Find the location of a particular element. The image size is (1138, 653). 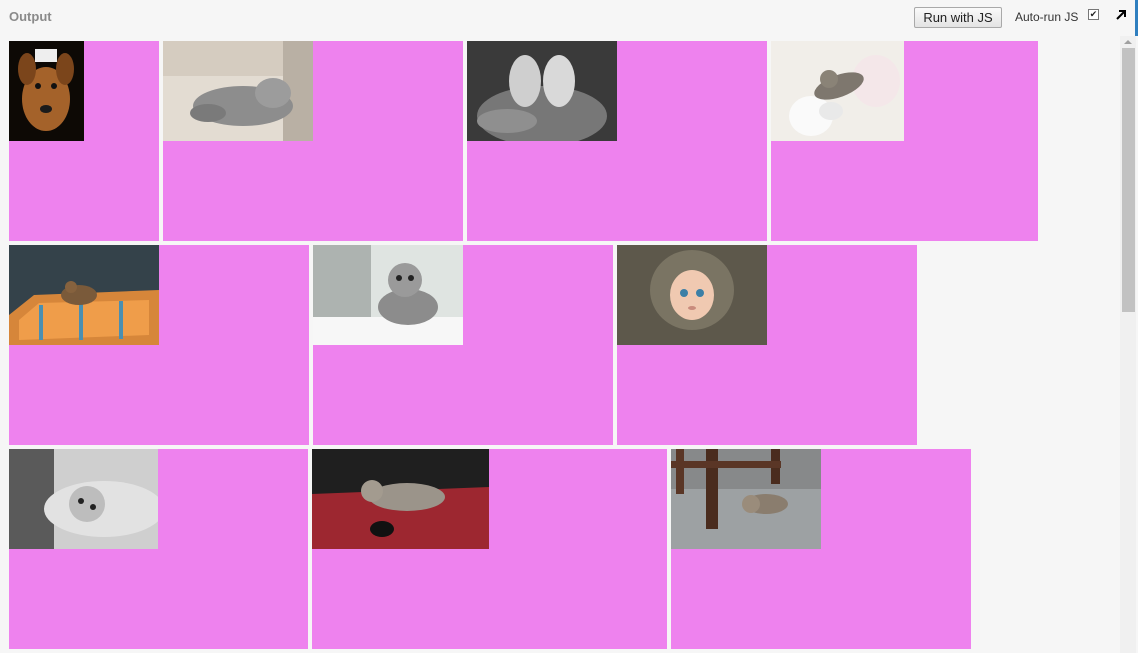

expand-icon is located at coordinates (1121, 15).